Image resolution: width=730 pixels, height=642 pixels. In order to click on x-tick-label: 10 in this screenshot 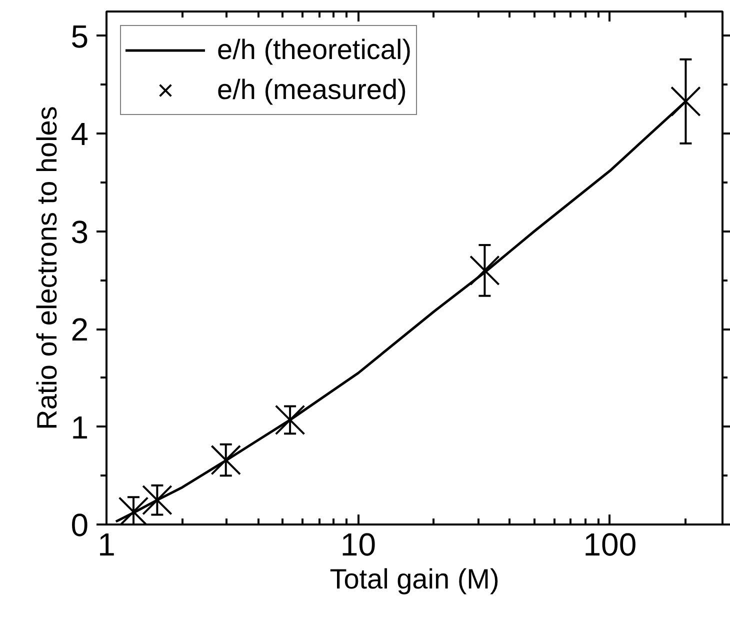, I will do `click(358, 544)`.